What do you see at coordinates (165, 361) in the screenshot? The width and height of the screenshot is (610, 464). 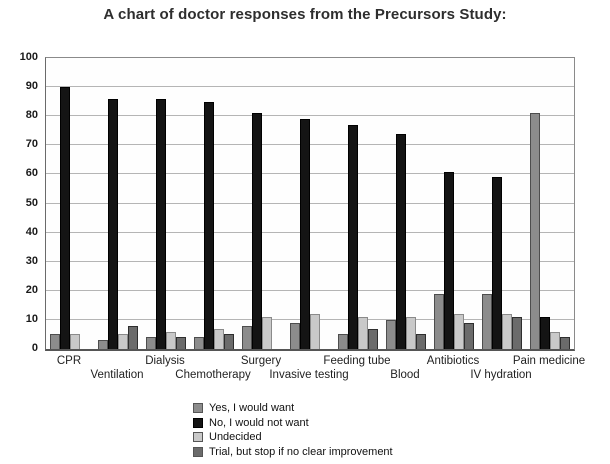 I see `x-axis-label: Dialysis` at bounding box center [165, 361].